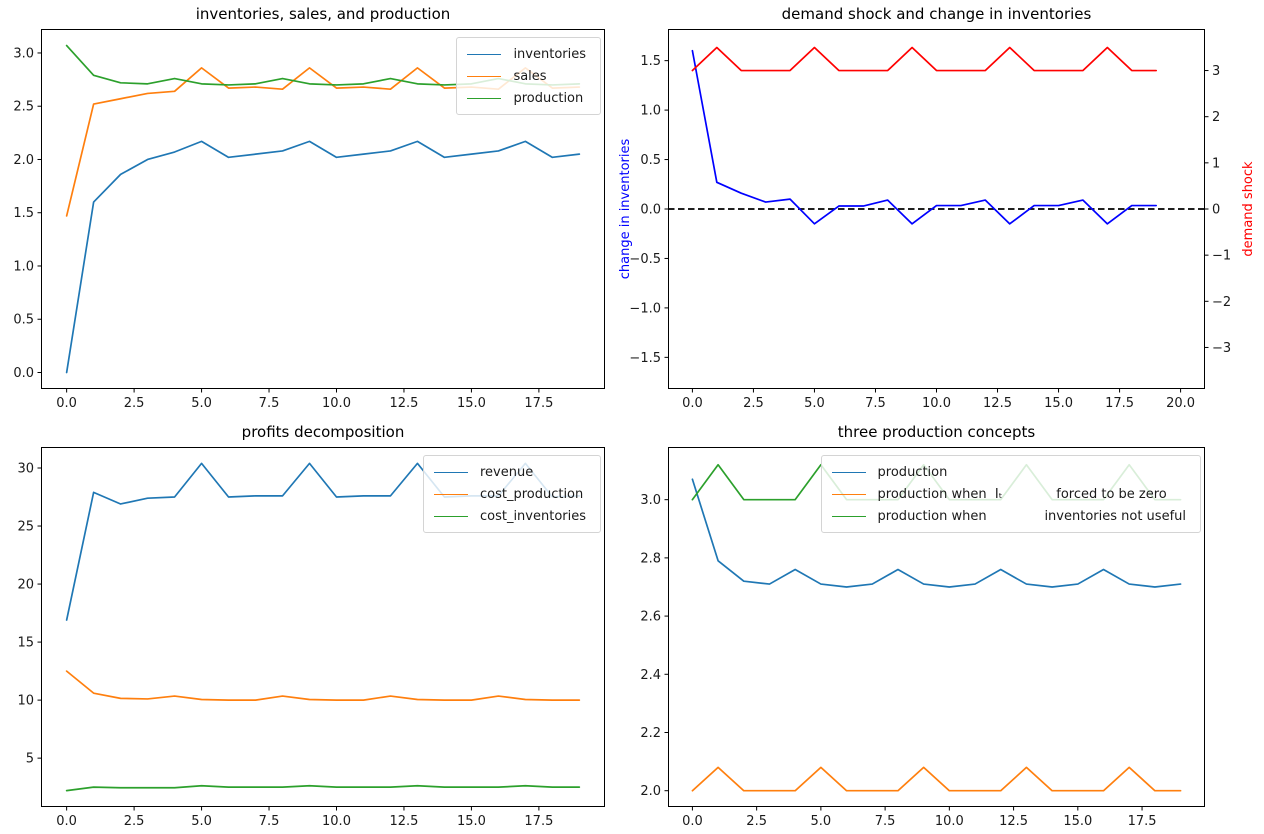 This screenshot has width=1264, height=834. I want to click on y-tick-label: 15, so click(25, 643).